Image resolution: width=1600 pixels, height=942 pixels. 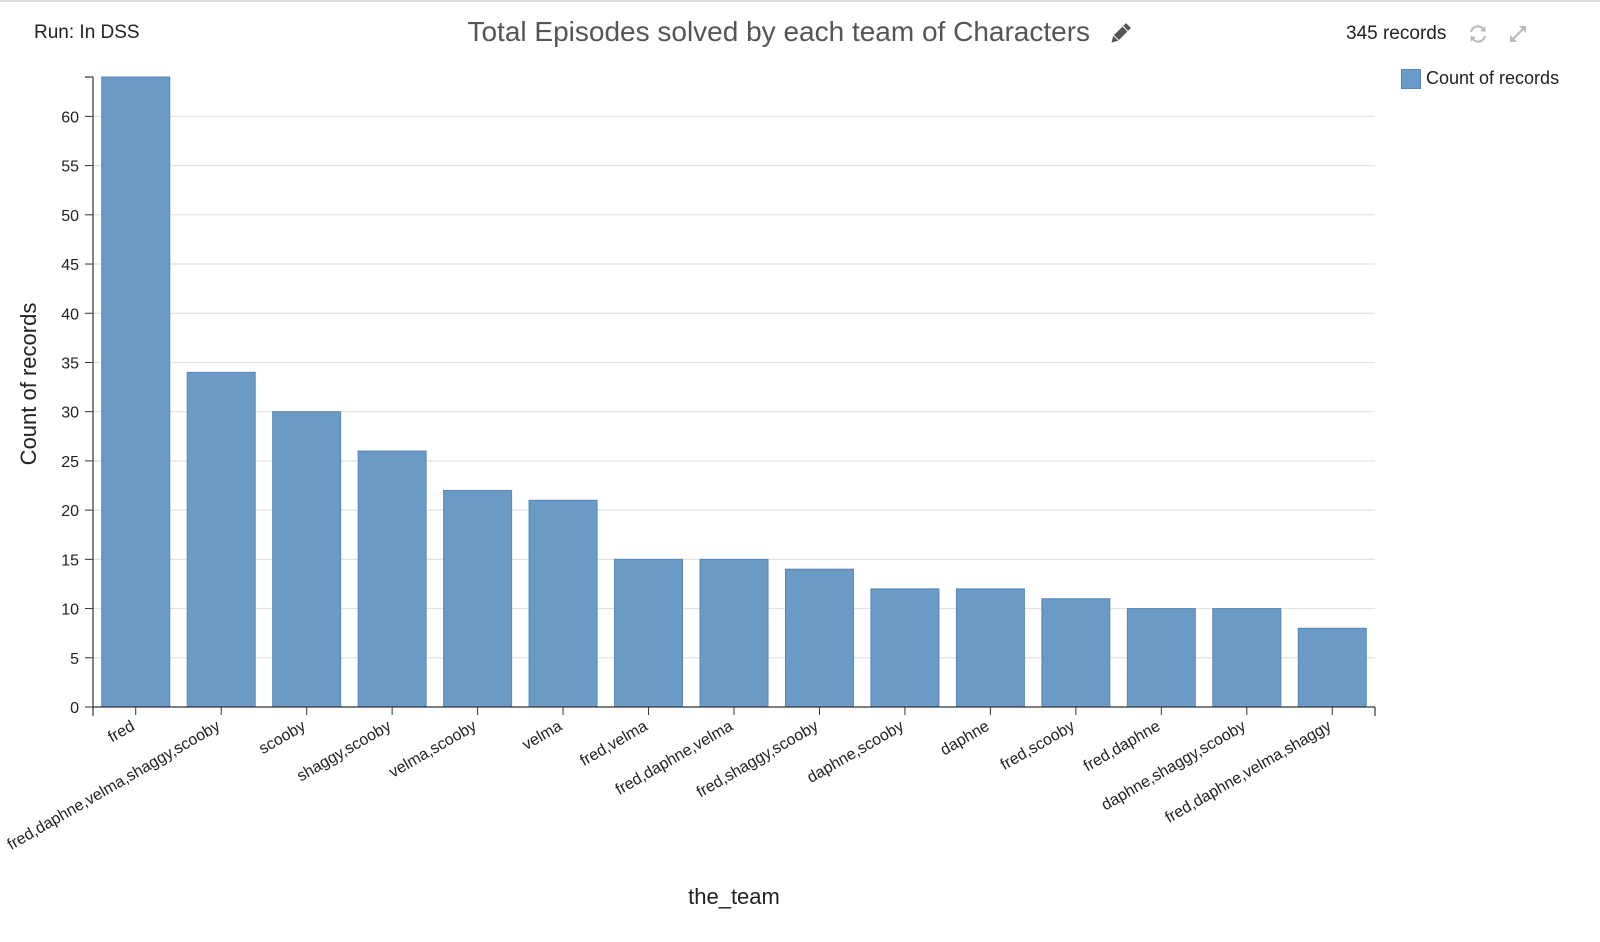 I want to click on x-tick-label: fred,daphne, so click(x=1122, y=746).